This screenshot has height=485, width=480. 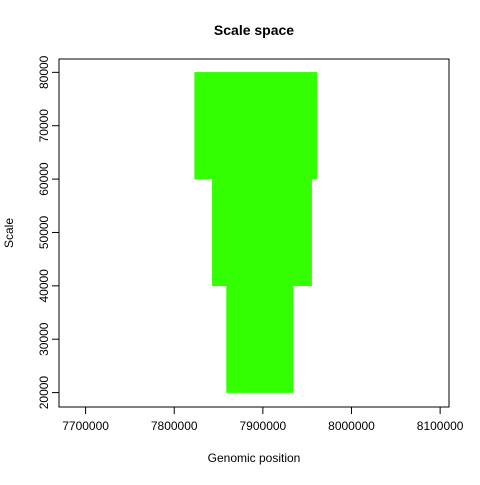 What do you see at coordinates (44, 72) in the screenshot?
I see `y-tick-label: 80000` at bounding box center [44, 72].